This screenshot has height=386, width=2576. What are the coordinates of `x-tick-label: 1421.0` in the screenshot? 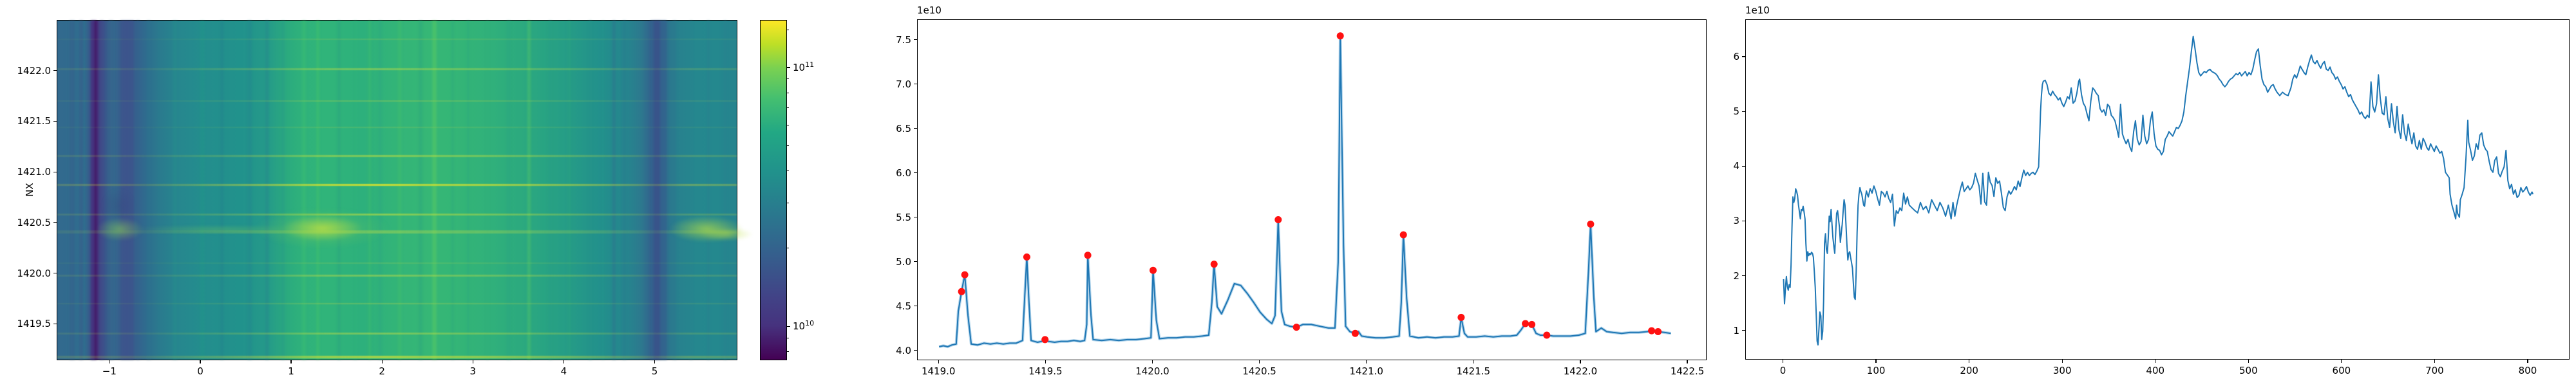 It's located at (1366, 371).